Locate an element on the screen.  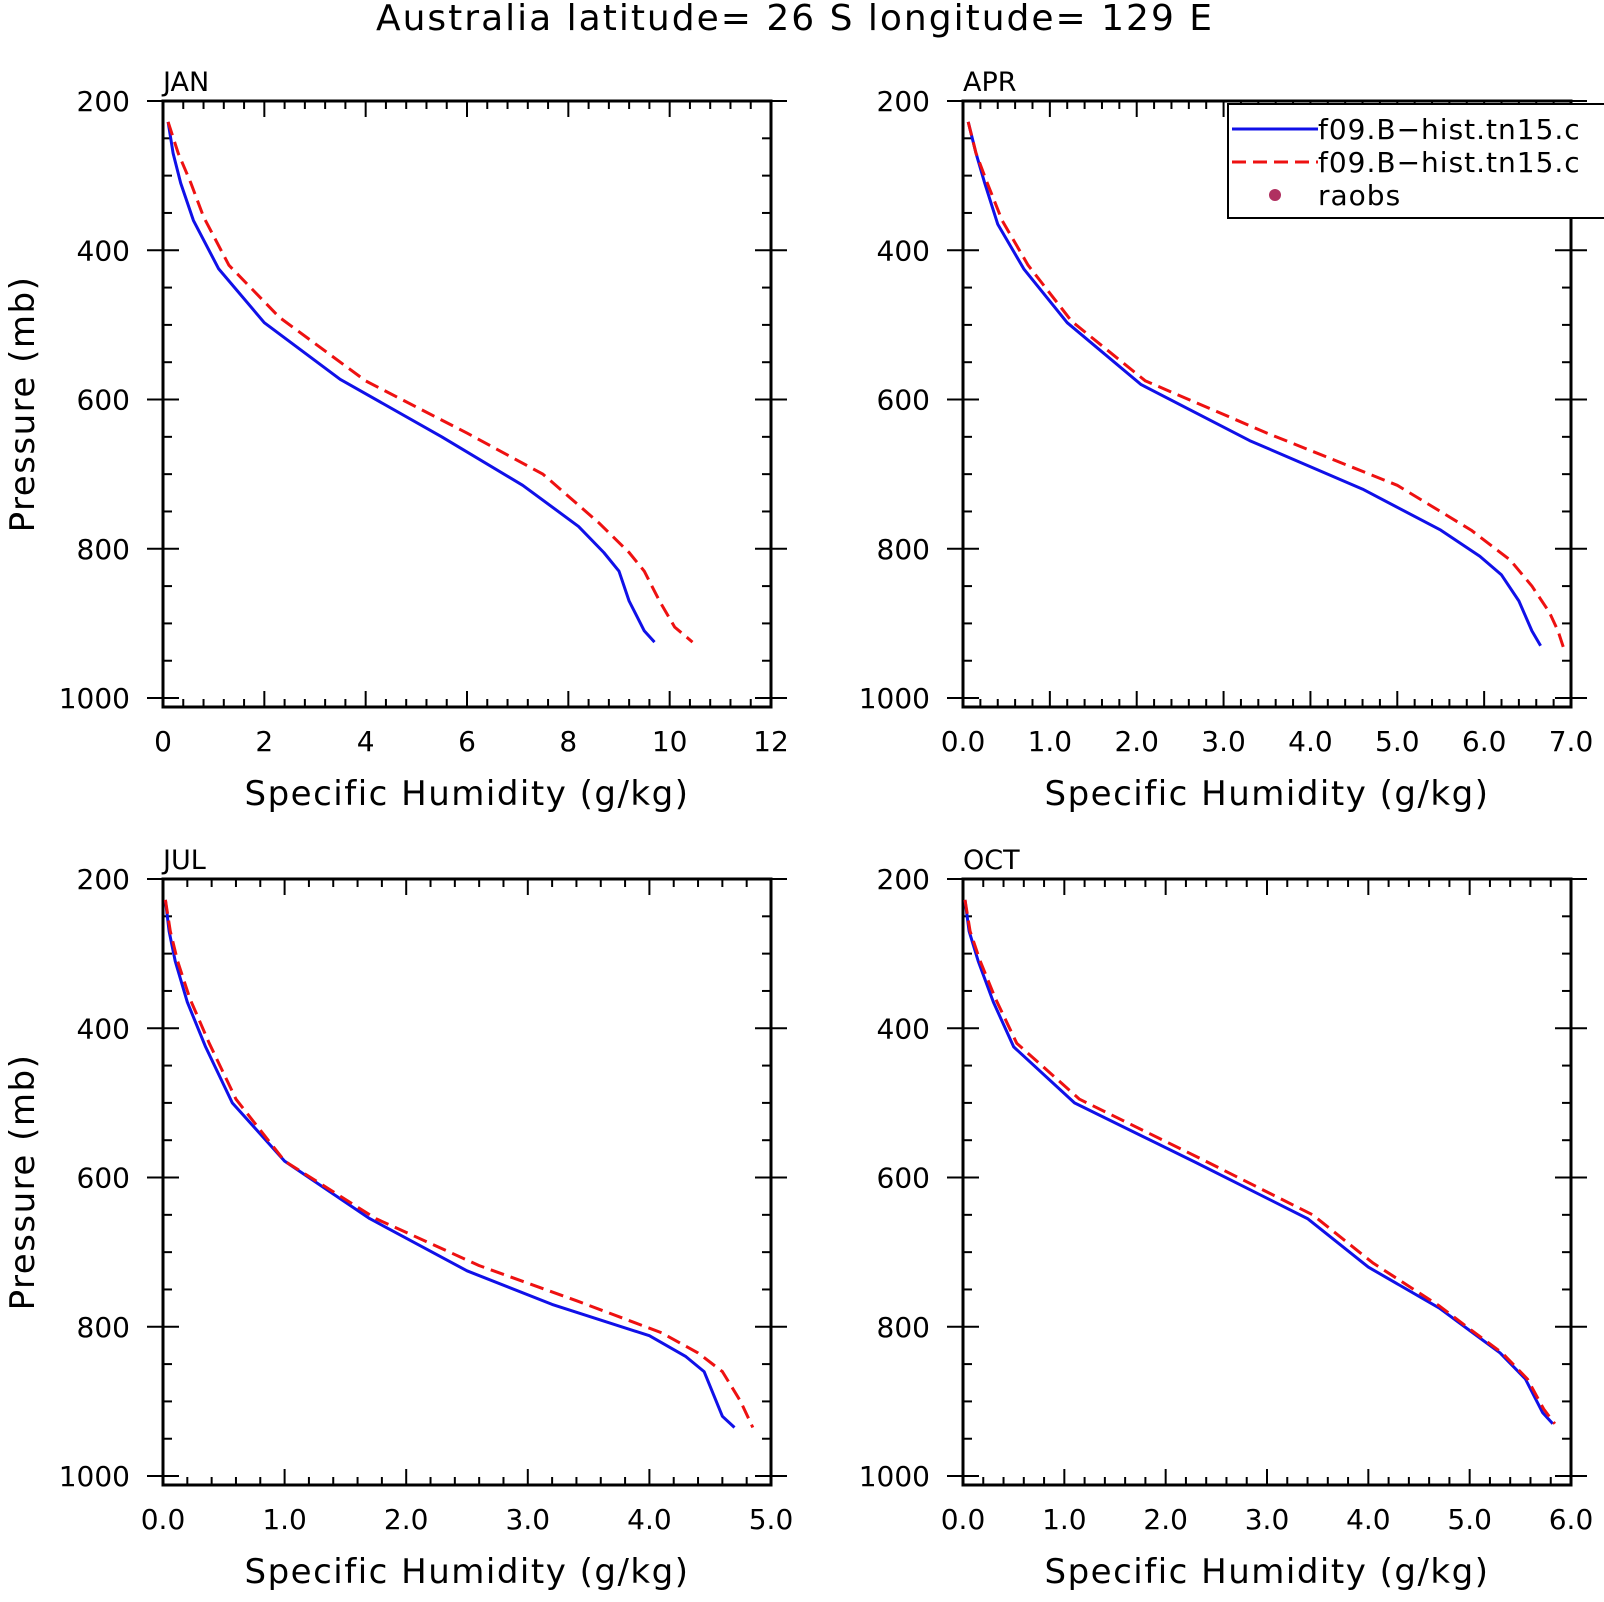
panel-title: OCT is located at coordinates (991, 860).